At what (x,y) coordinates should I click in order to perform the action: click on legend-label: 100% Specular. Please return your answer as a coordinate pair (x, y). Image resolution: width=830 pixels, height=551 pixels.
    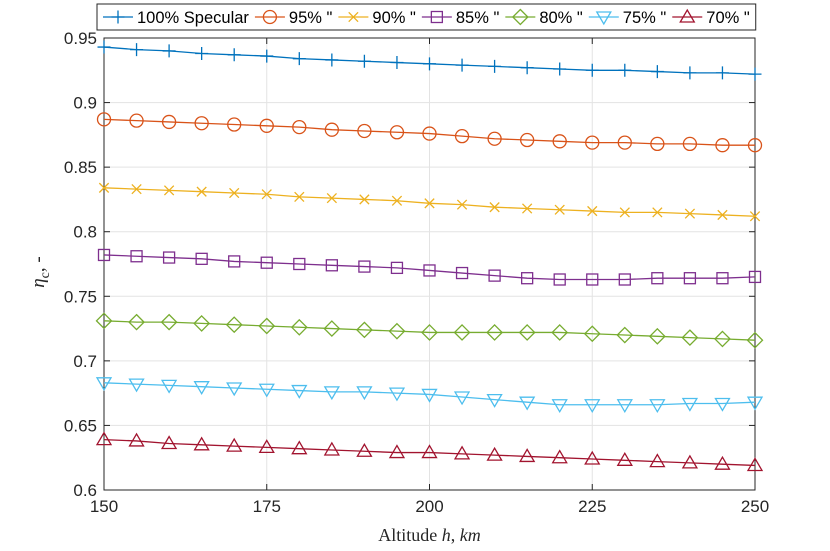
    Looking at the image, I should click on (193, 18).